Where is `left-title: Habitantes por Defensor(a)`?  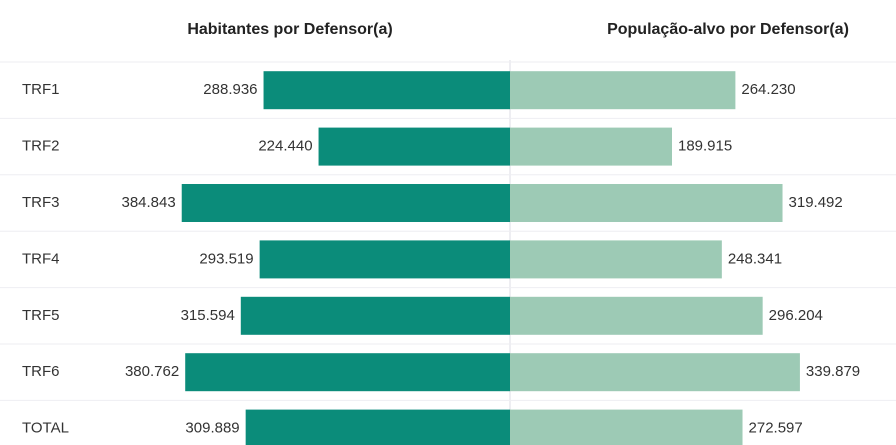 left-title: Habitantes por Defensor(a) is located at coordinates (289, 29).